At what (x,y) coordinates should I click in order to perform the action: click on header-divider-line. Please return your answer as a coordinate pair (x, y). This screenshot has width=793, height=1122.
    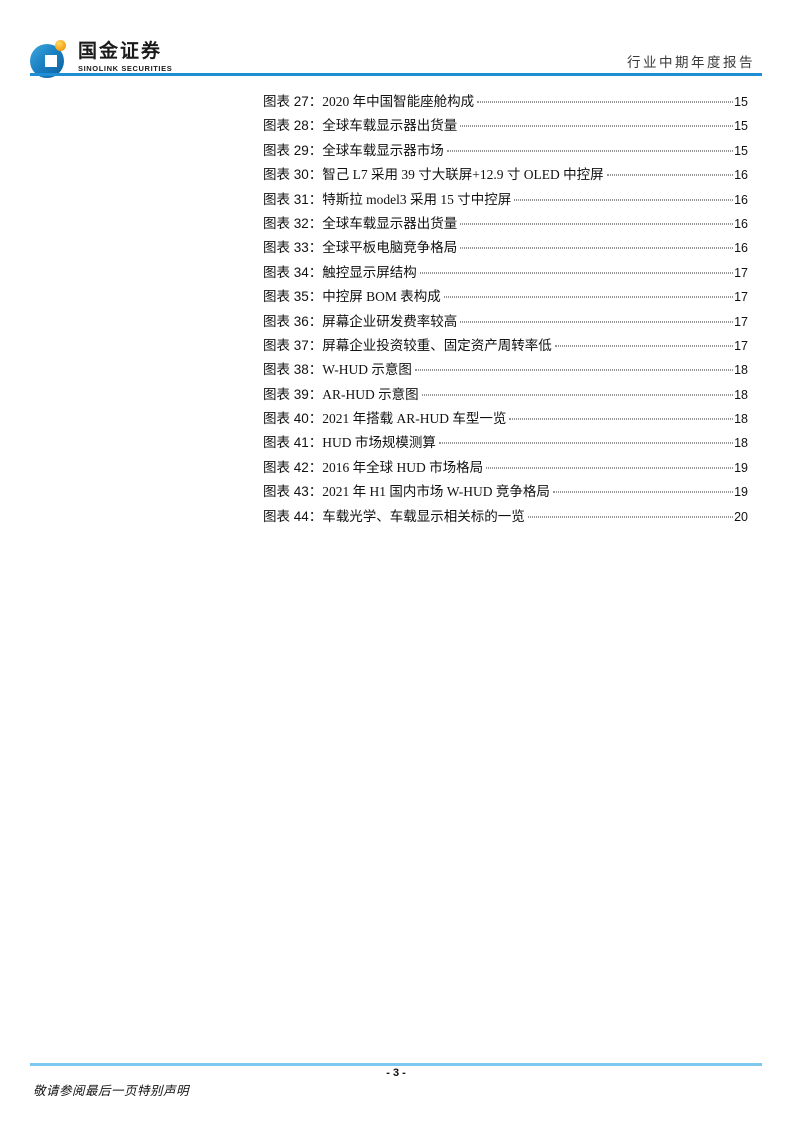
    Looking at the image, I should click on (396, 74).